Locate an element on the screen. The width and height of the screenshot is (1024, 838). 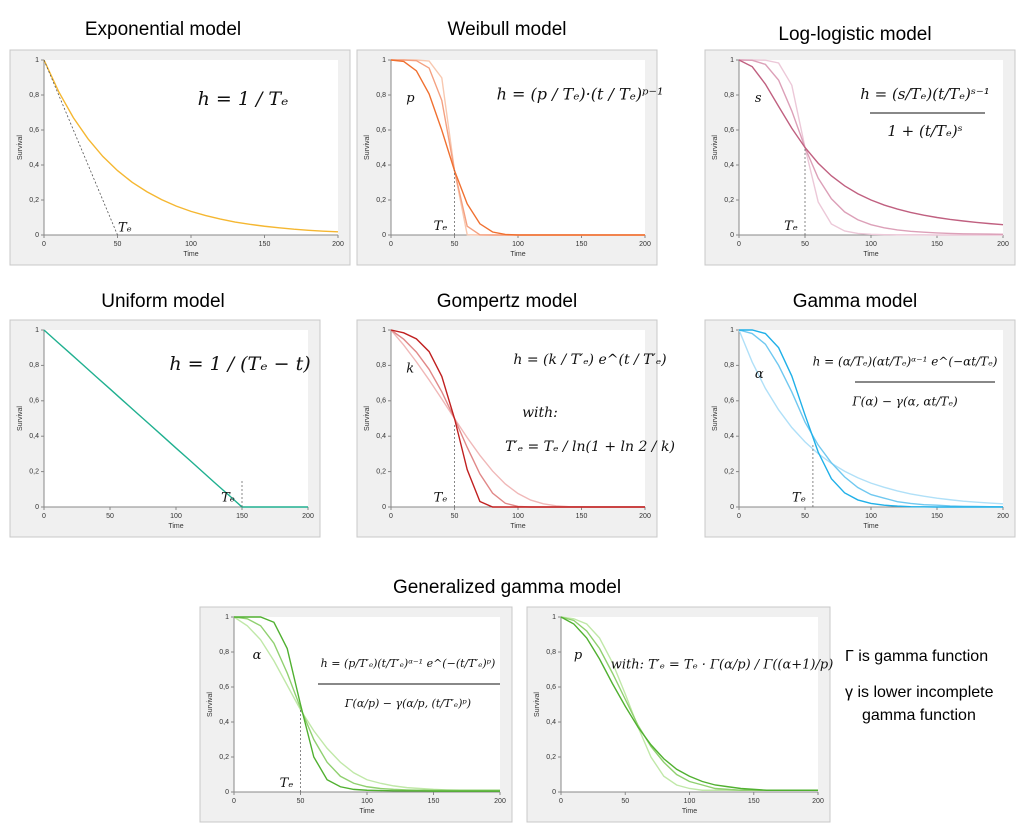
formula: h = 1 / (Tₑ − t) is located at coordinates (239, 364).